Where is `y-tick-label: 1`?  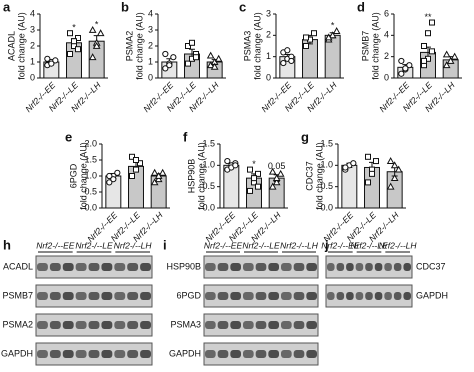 y-tick-label: 1 is located at coordinates (32, 61).